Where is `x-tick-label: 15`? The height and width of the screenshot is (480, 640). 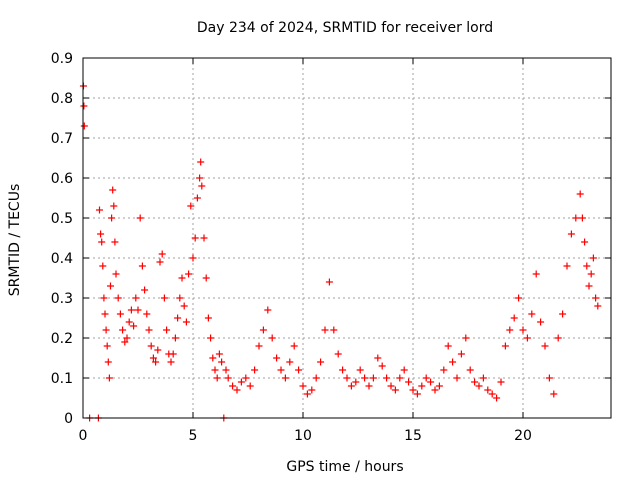 x-tick-label: 15 is located at coordinates (413, 436).